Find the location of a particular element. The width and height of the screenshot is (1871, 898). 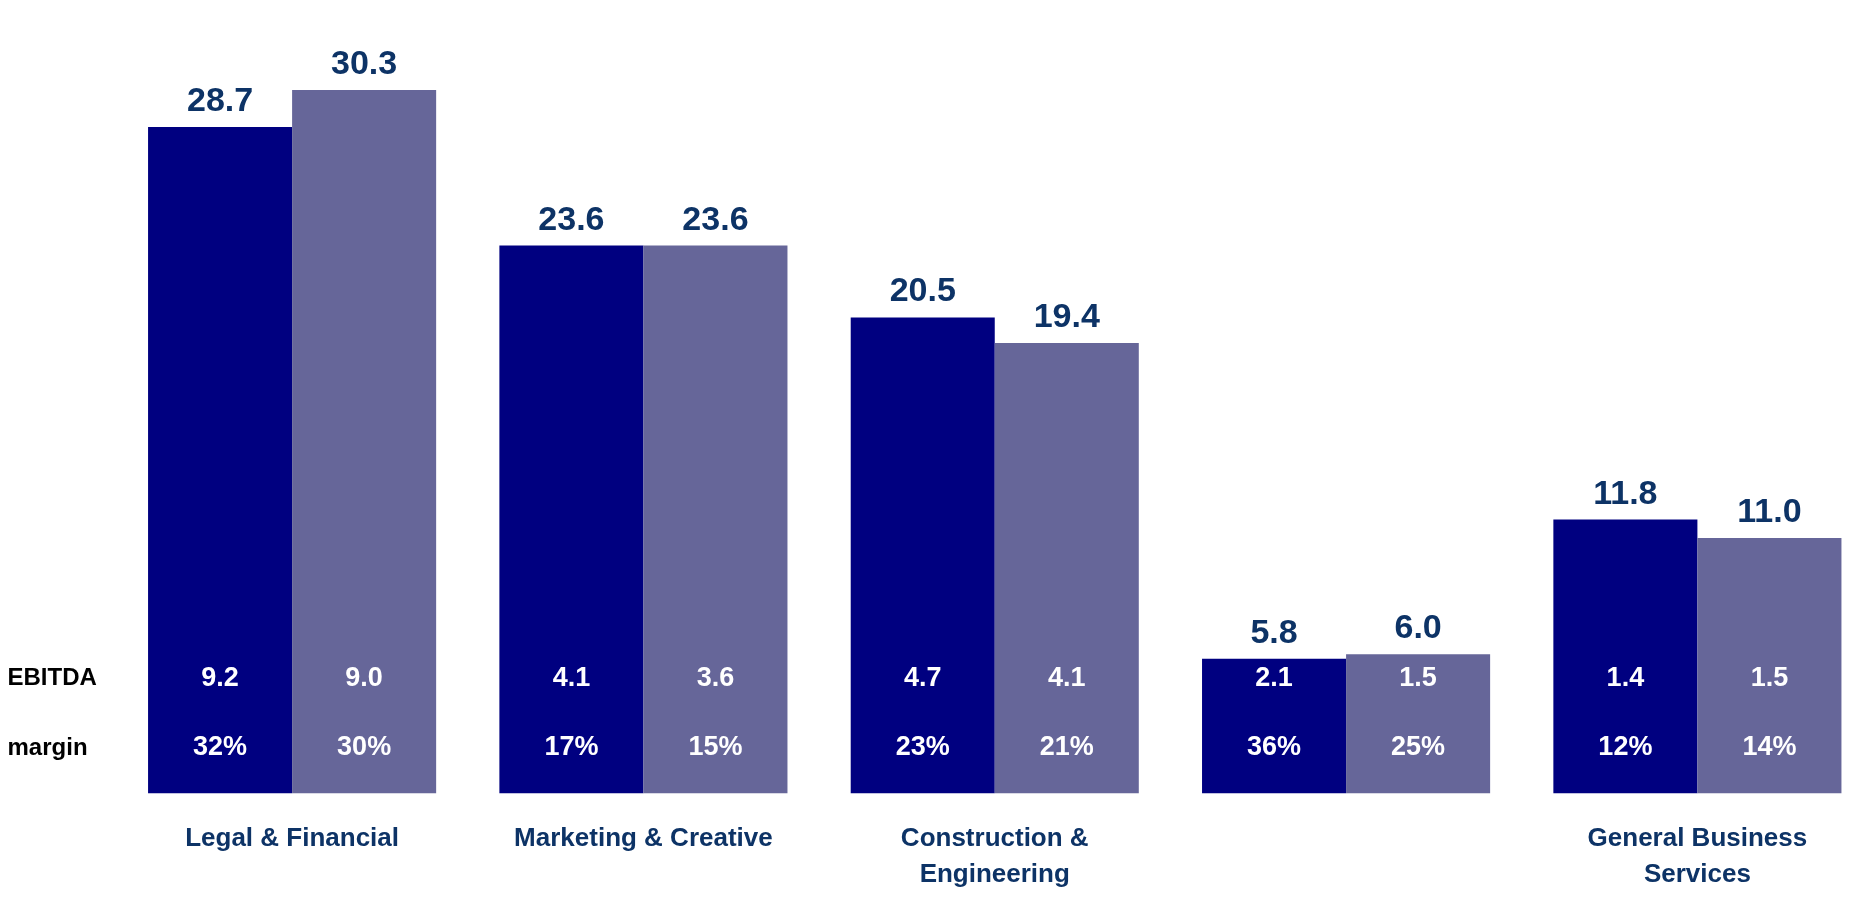

data-label: 30.3 is located at coordinates (364, 61).